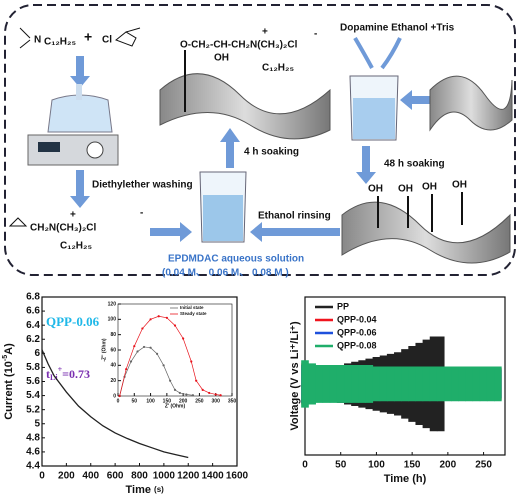 This screenshot has height=497, width=520. What do you see at coordinates (73, 321) in the screenshot?
I see `annotation: QPP-0.06` at bounding box center [73, 321].